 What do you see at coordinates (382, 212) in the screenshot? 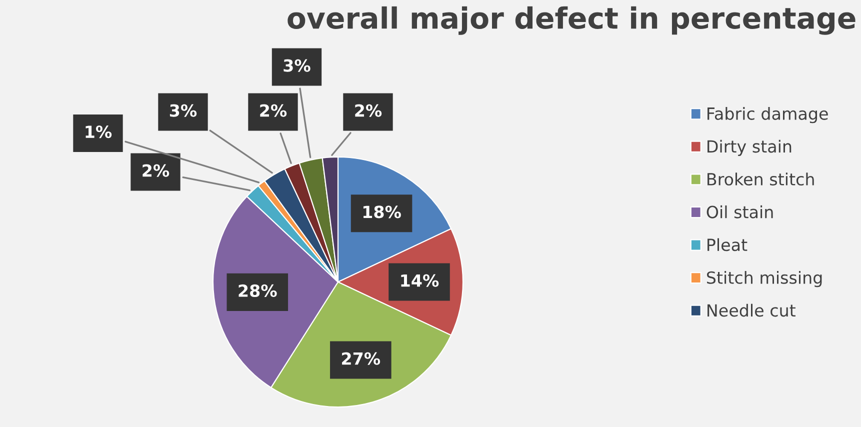
I see `data-label: 18%` at bounding box center [382, 212].